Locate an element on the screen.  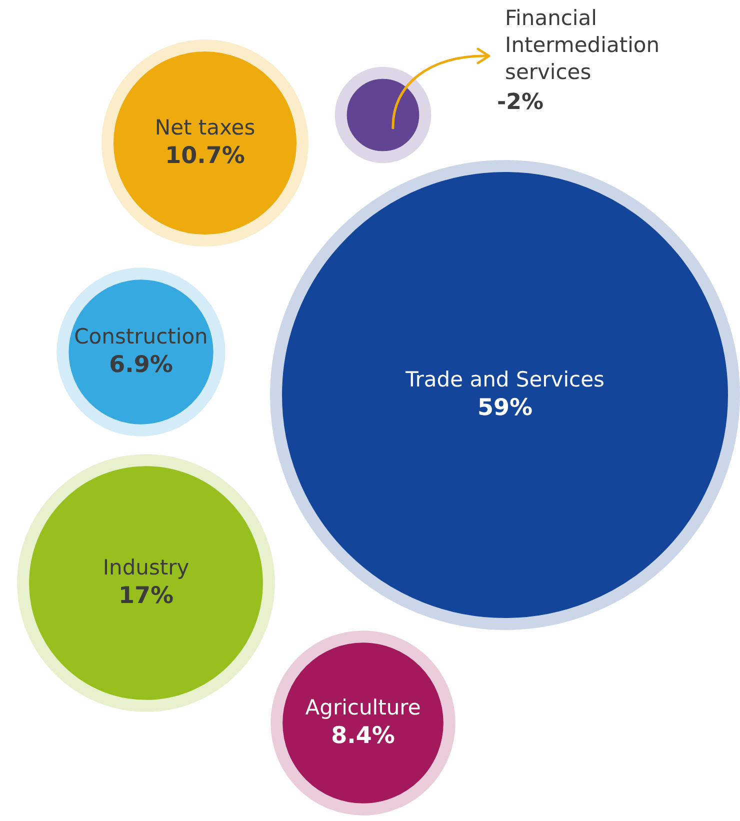
data-label: 17% is located at coordinates (146, 595).